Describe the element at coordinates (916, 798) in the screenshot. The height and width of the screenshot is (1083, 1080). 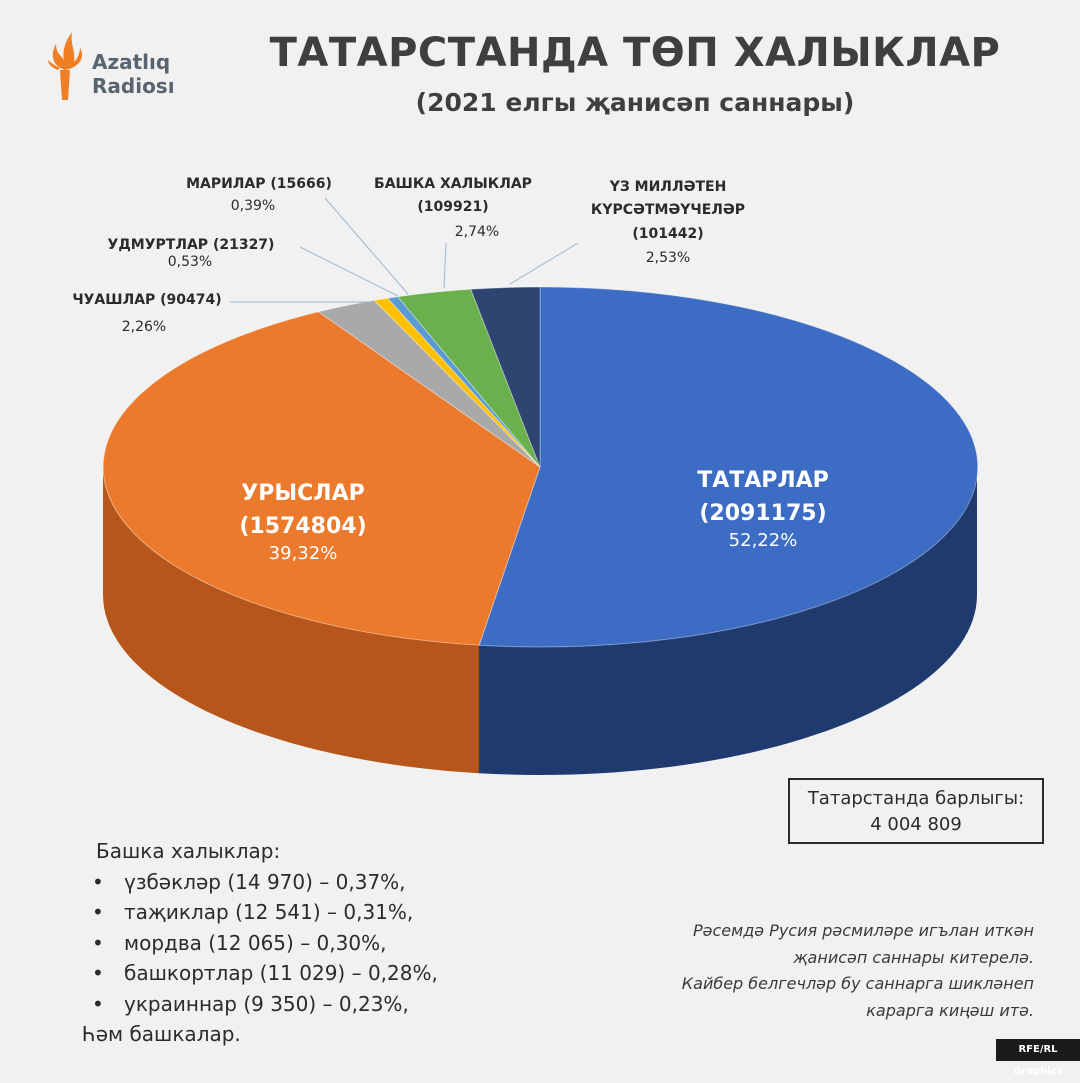
I see `total-label: Татарстанда барлыгы:` at that location.